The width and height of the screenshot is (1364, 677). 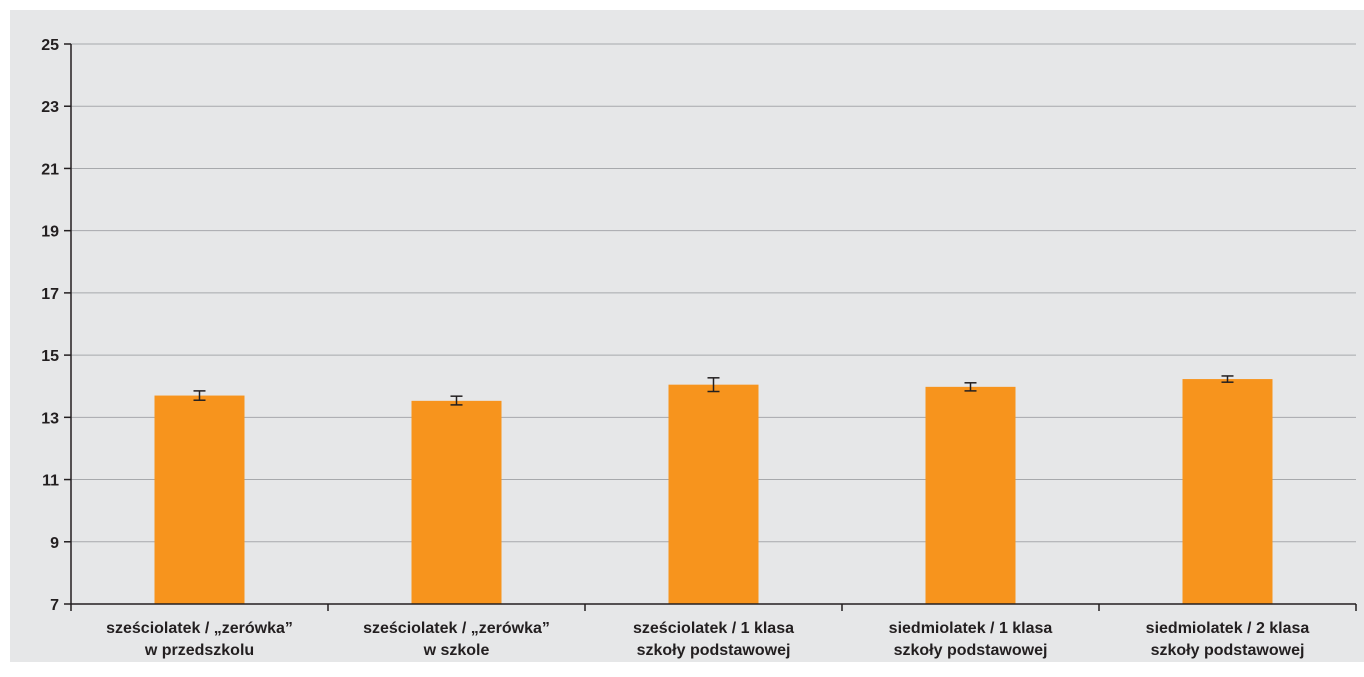 What do you see at coordinates (456, 639) in the screenshot?
I see `x-tick-label: sześciolatek / „zerówka” w szkole` at bounding box center [456, 639].